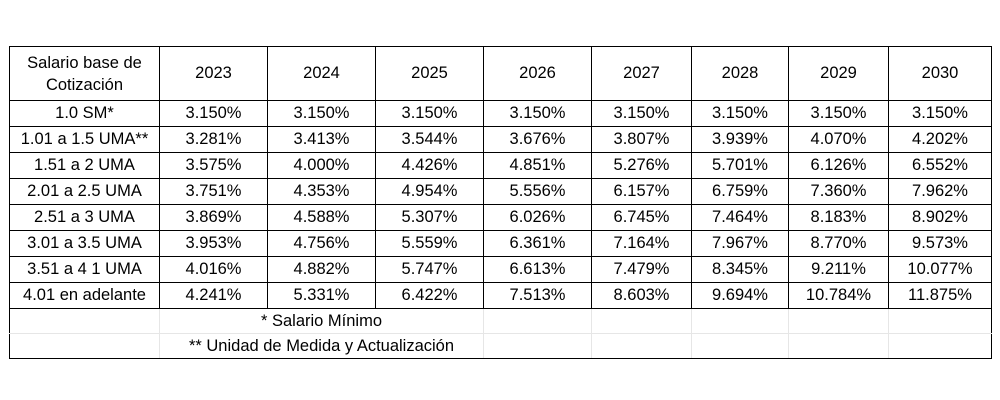  I want to click on year-header: 2023, so click(213, 73).